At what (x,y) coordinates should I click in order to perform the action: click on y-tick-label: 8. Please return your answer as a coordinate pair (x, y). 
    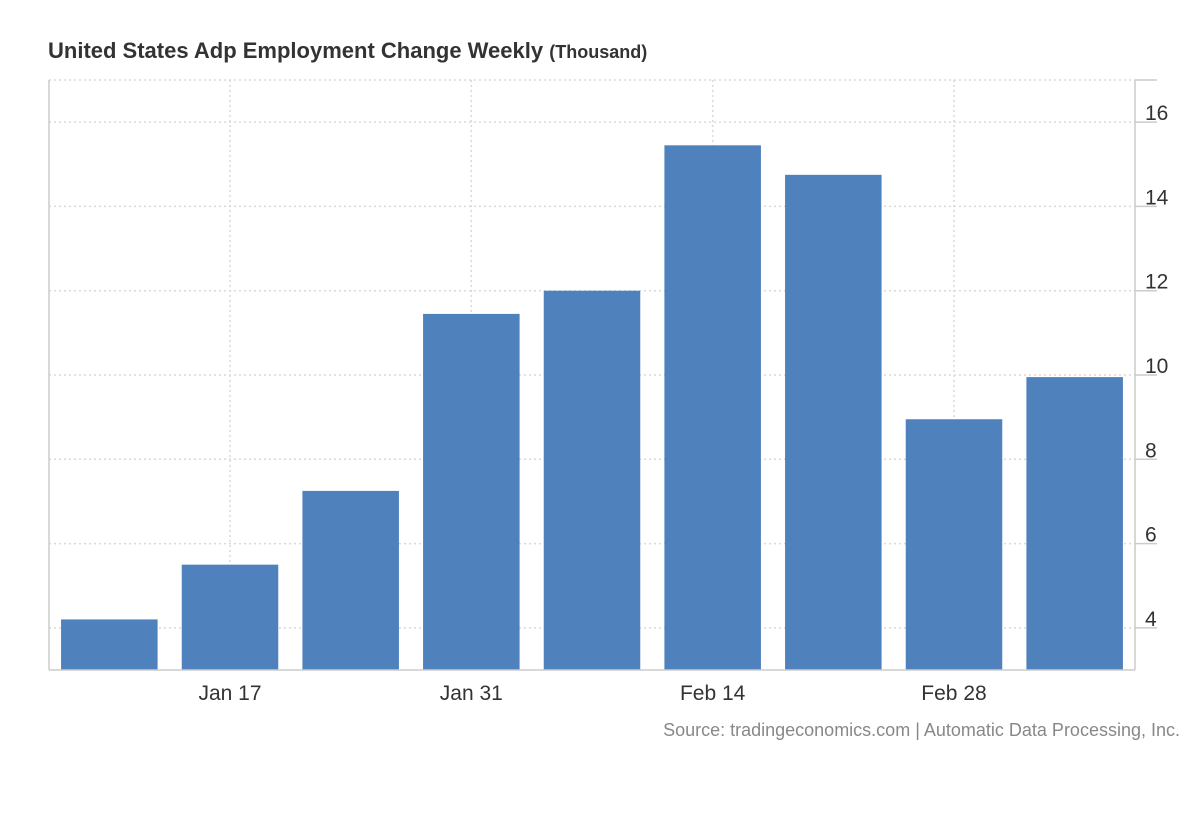
    Looking at the image, I should click on (1151, 450).